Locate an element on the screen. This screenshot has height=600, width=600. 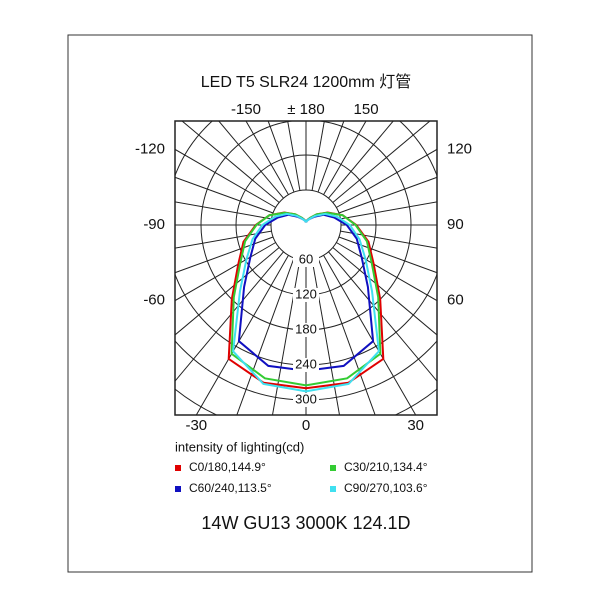
angle-tick-label: -90 is located at coordinates (154, 224).